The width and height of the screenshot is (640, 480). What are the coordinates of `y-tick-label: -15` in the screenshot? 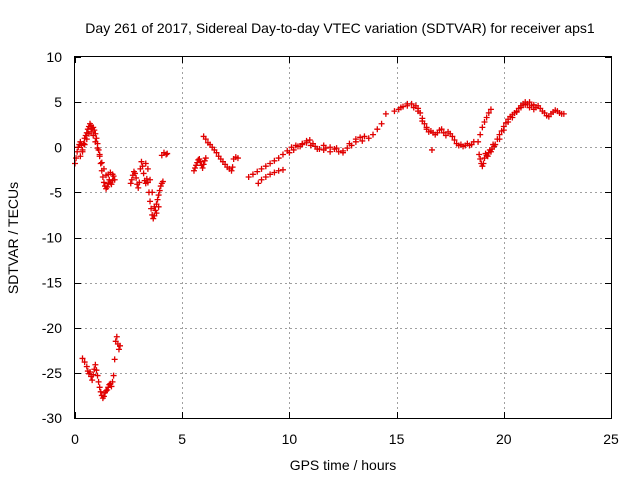 It's located at (52, 283).